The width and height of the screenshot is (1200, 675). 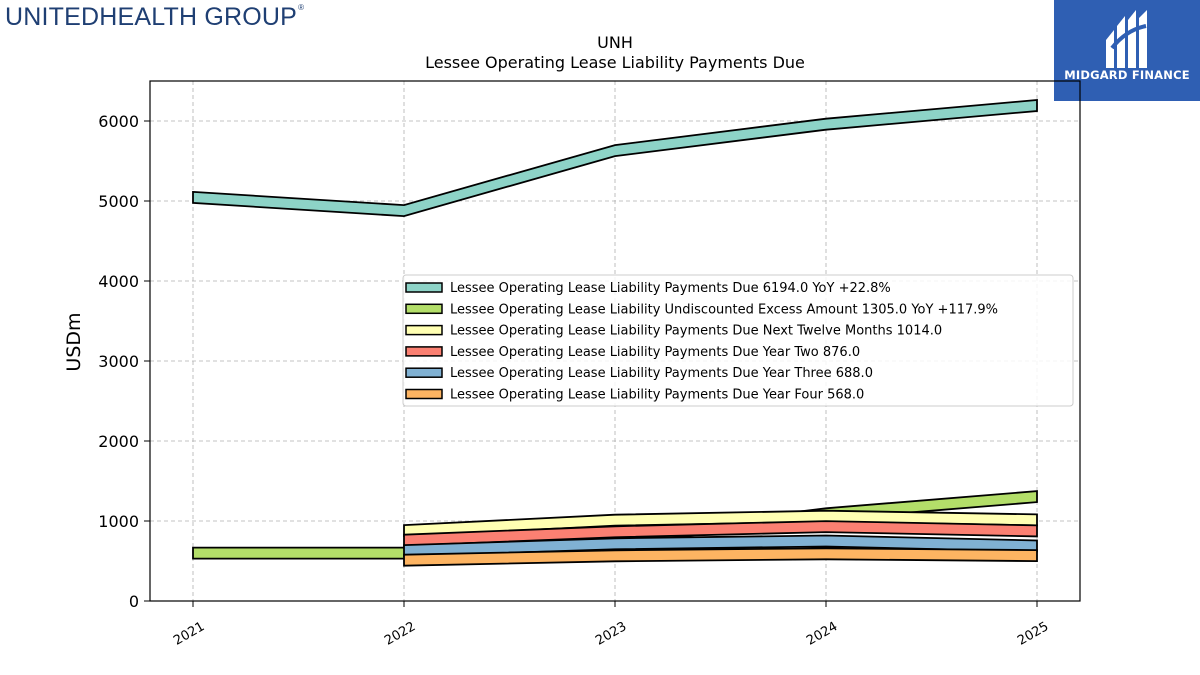 What do you see at coordinates (615, 42) in the screenshot?
I see `chart-title: UNH` at bounding box center [615, 42].